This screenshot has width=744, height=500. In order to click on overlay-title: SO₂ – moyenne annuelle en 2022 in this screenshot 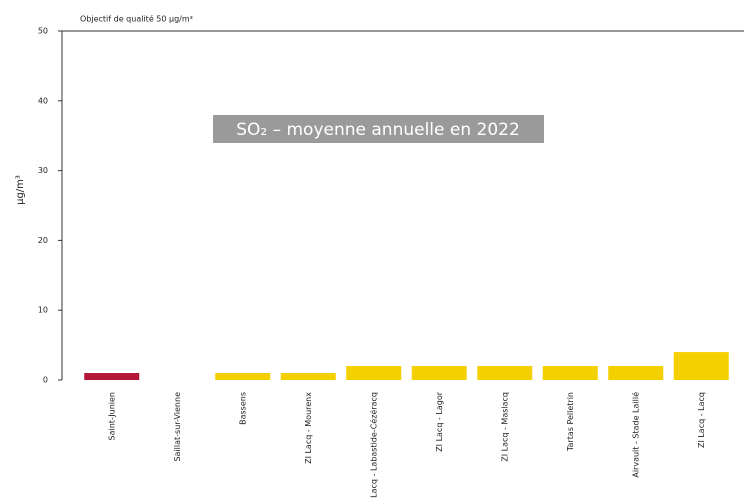, I will do `click(378, 130)`.